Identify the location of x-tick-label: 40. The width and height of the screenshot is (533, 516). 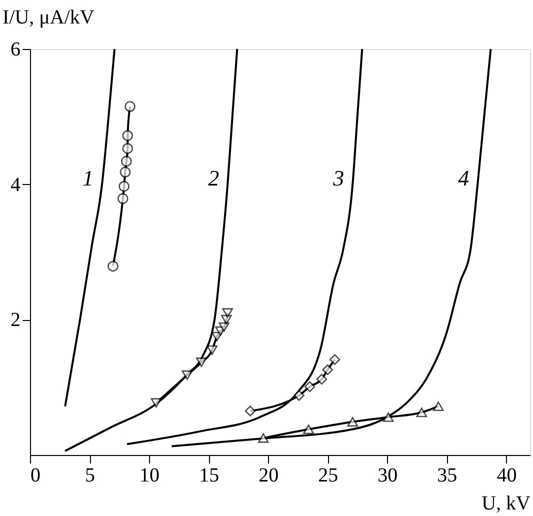
(506, 475).